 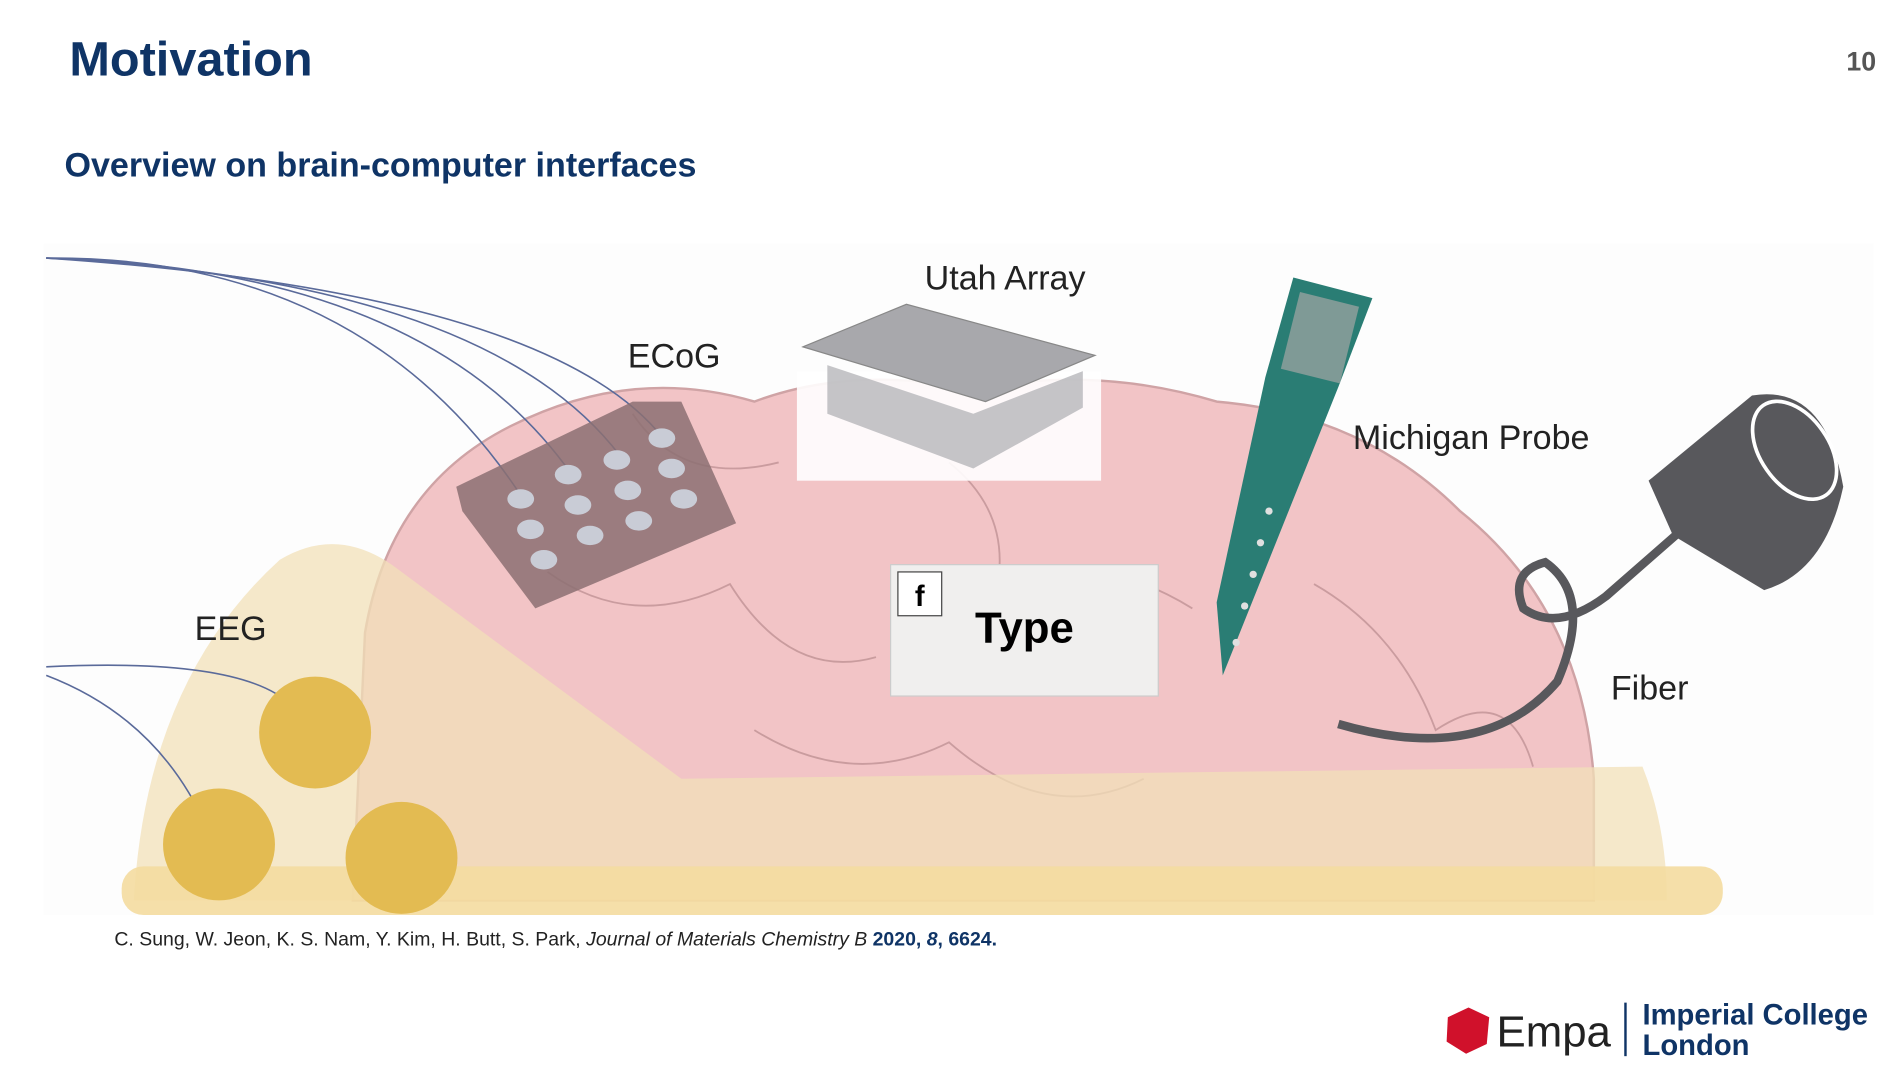 What do you see at coordinates (932, 939) in the screenshot?
I see `citation-volume: 8` at bounding box center [932, 939].